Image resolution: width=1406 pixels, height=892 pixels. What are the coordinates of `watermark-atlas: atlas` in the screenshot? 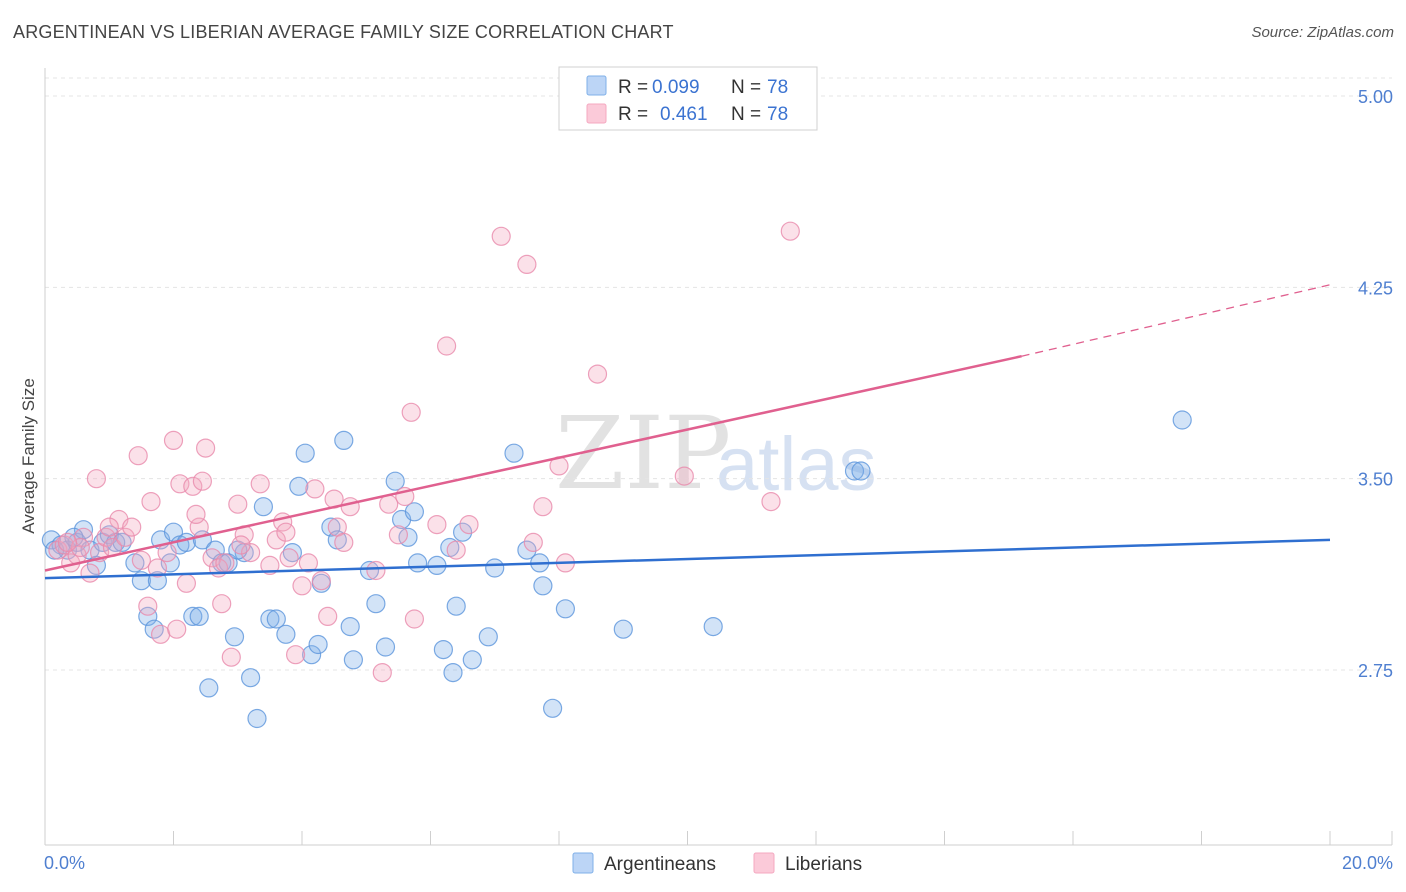 It's located at (796, 464).